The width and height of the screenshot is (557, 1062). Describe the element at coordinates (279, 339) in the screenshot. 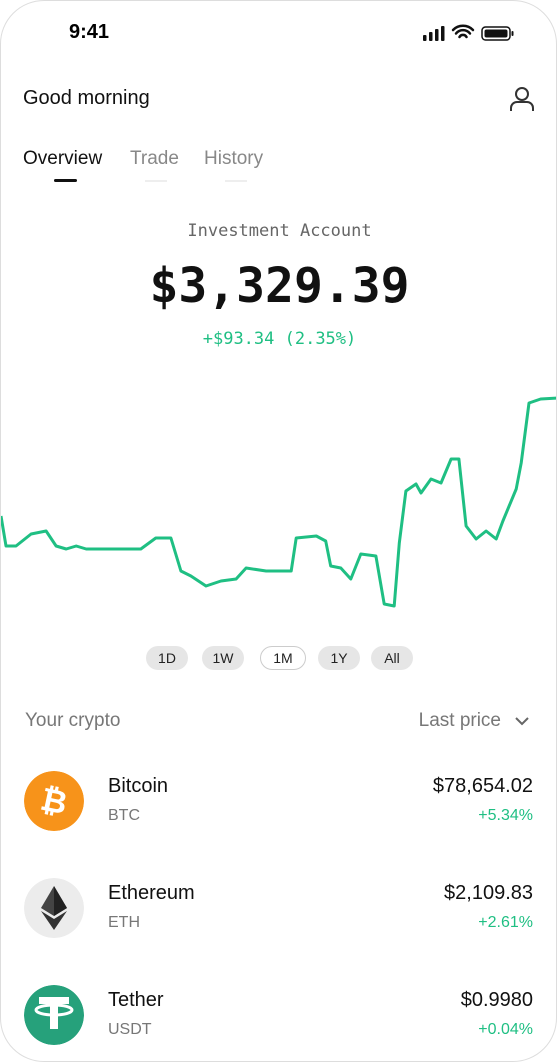

I see `account-change: +$93.34 (2.35%)` at that location.